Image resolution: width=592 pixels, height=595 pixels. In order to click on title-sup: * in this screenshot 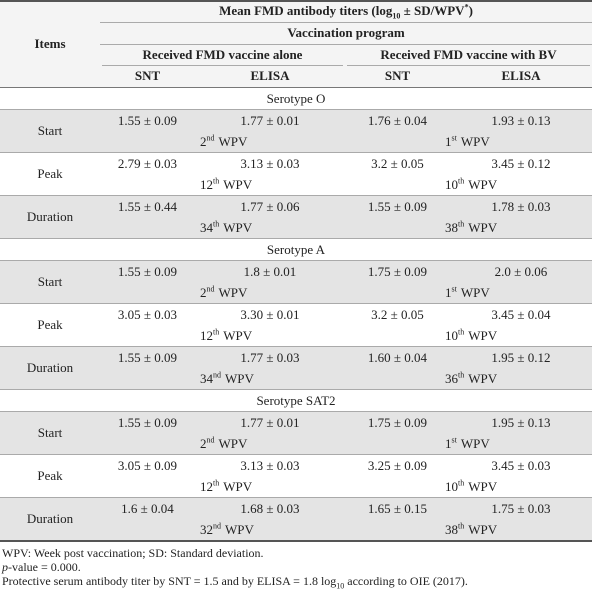, I will do `click(466, 7)`.